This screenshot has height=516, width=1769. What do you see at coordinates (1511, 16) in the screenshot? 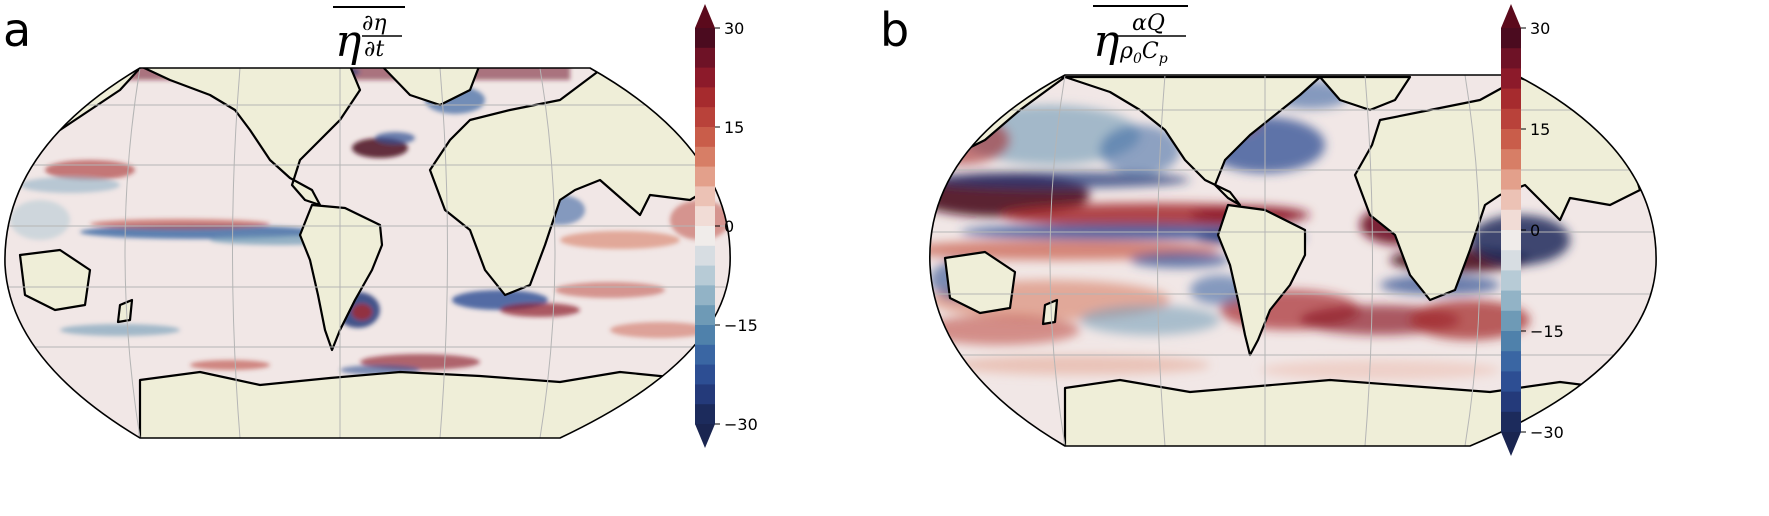
I see `colorbar-b-extend-top` at bounding box center [1511, 16].